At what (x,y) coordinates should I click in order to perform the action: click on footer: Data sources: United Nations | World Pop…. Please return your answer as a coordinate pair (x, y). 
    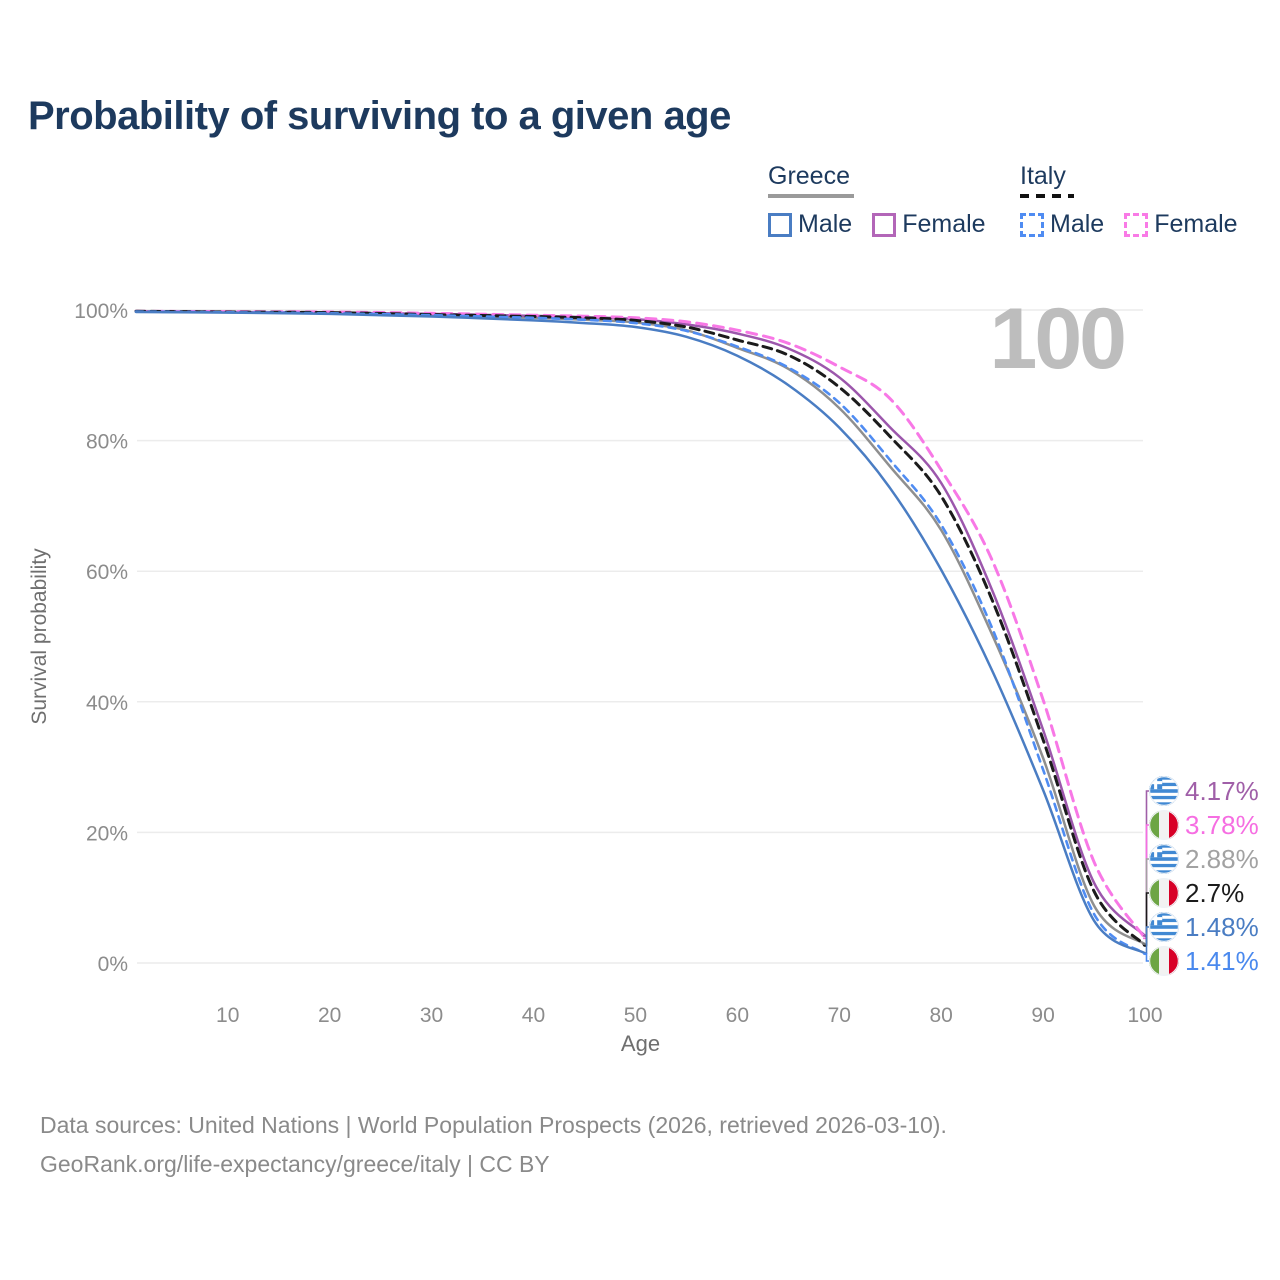
    Looking at the image, I should click on (493, 1145).